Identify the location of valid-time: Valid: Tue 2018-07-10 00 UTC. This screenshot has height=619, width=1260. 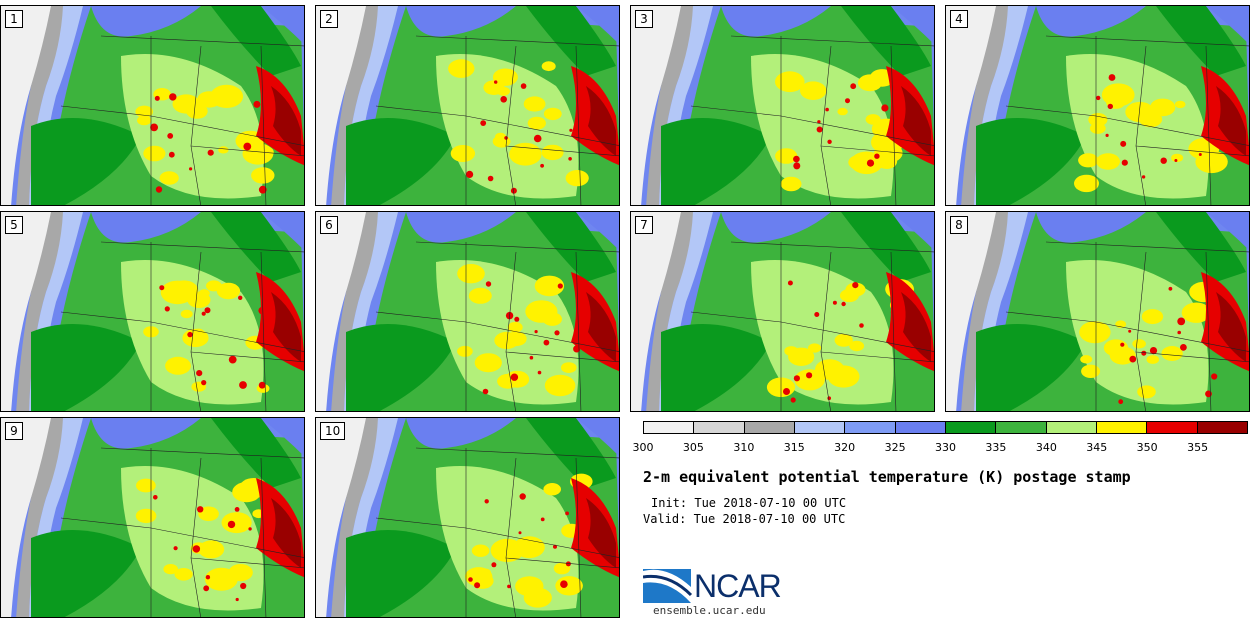
(744, 519).